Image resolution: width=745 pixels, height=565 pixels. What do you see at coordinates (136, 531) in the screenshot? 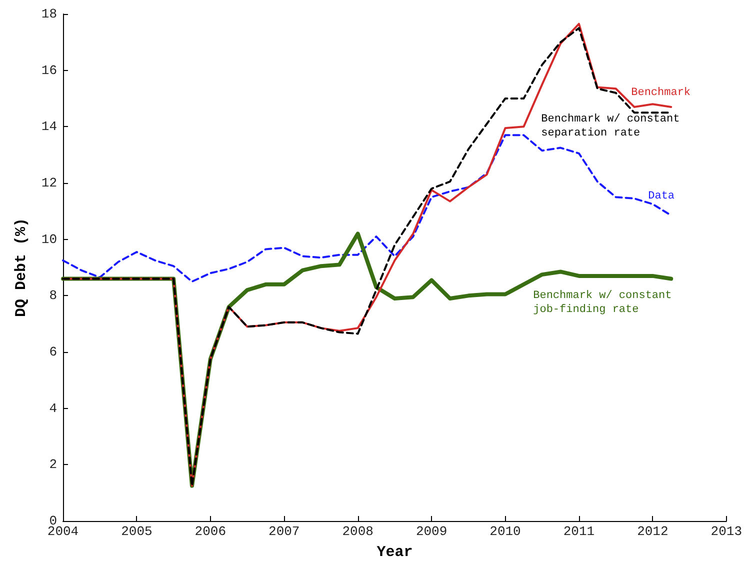
I see `x-tick-label: 2005` at bounding box center [136, 531].